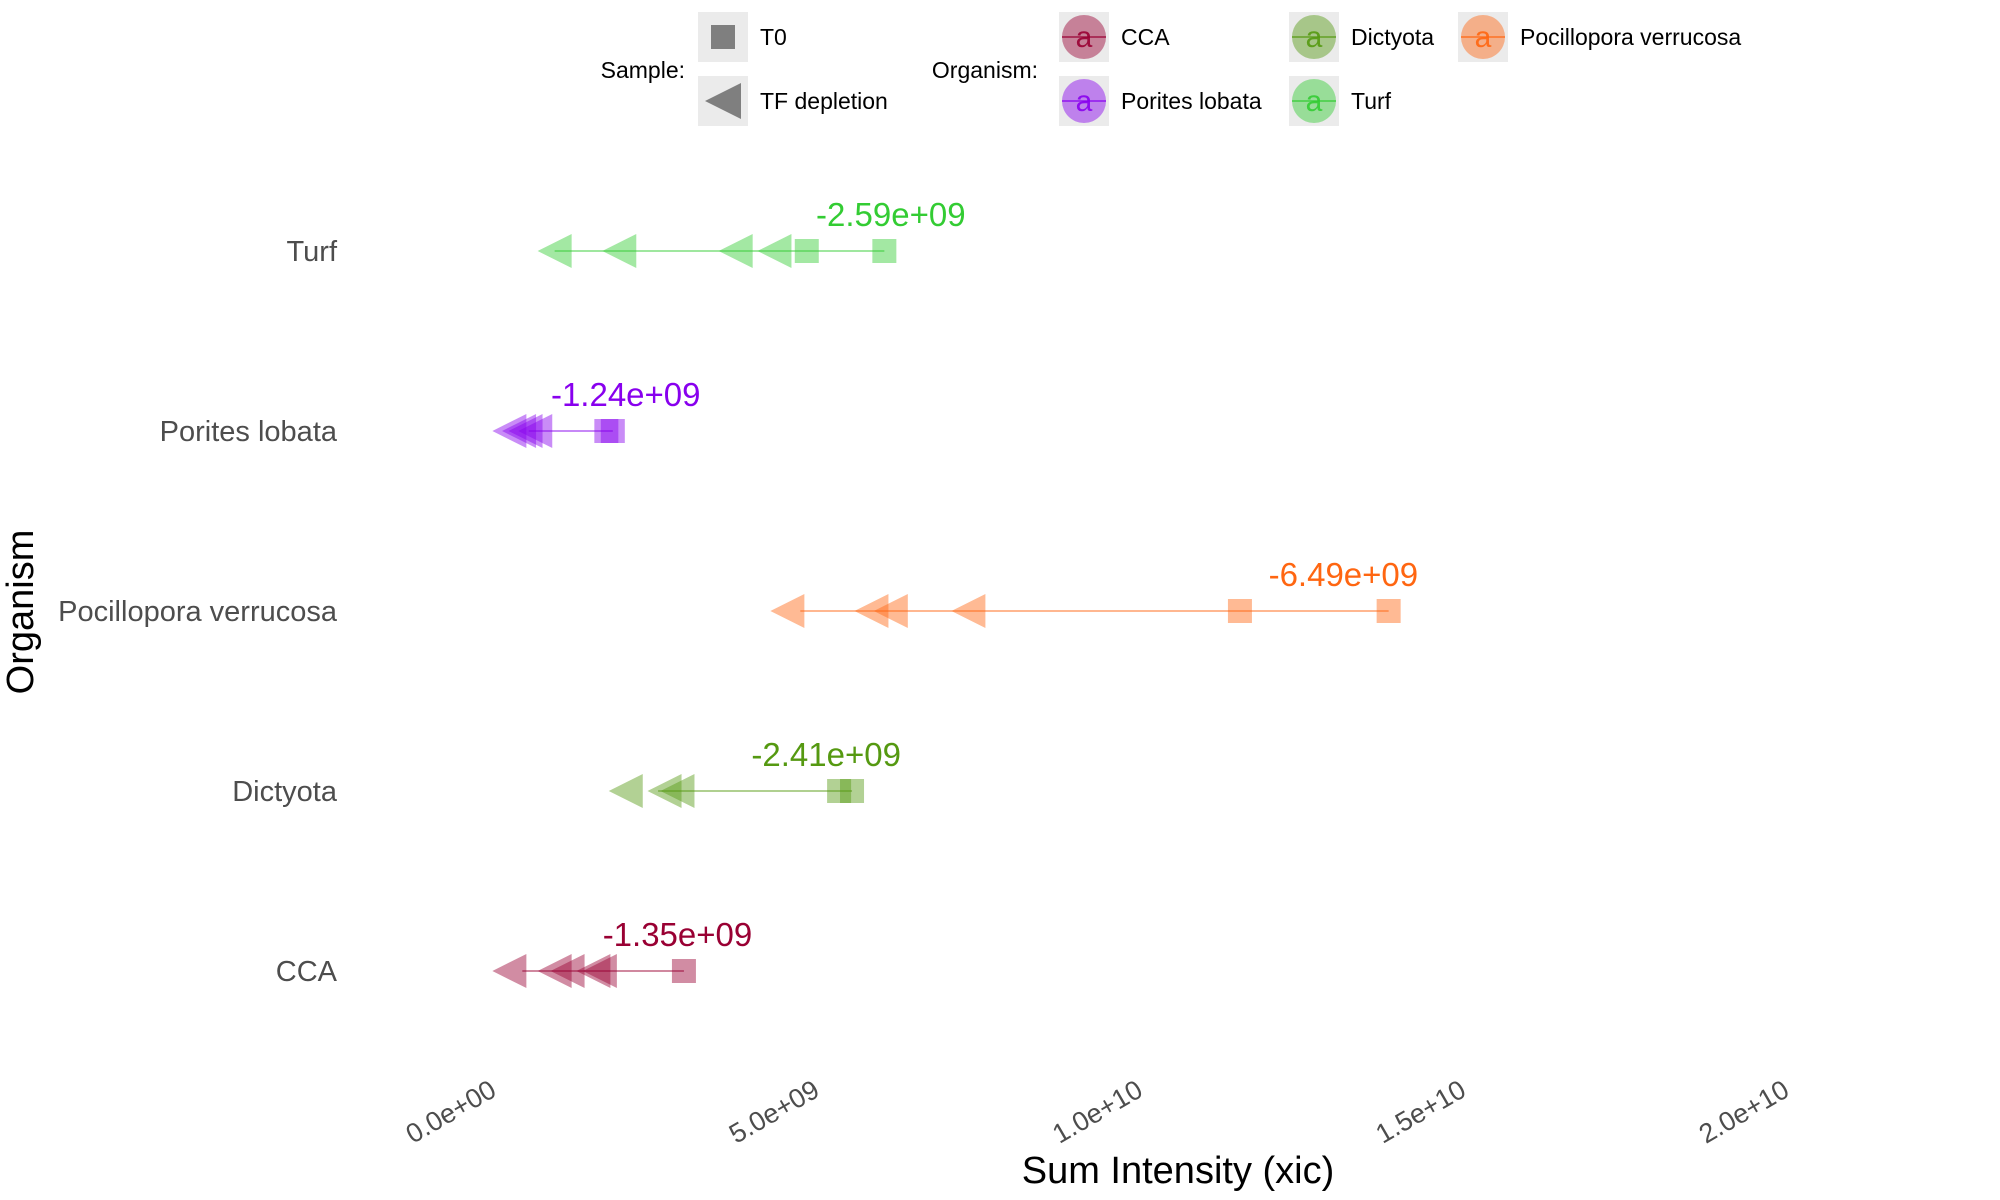 The height and width of the screenshot is (1200, 2000). I want to click on legend-organism-label: CCA, so click(1145, 37).